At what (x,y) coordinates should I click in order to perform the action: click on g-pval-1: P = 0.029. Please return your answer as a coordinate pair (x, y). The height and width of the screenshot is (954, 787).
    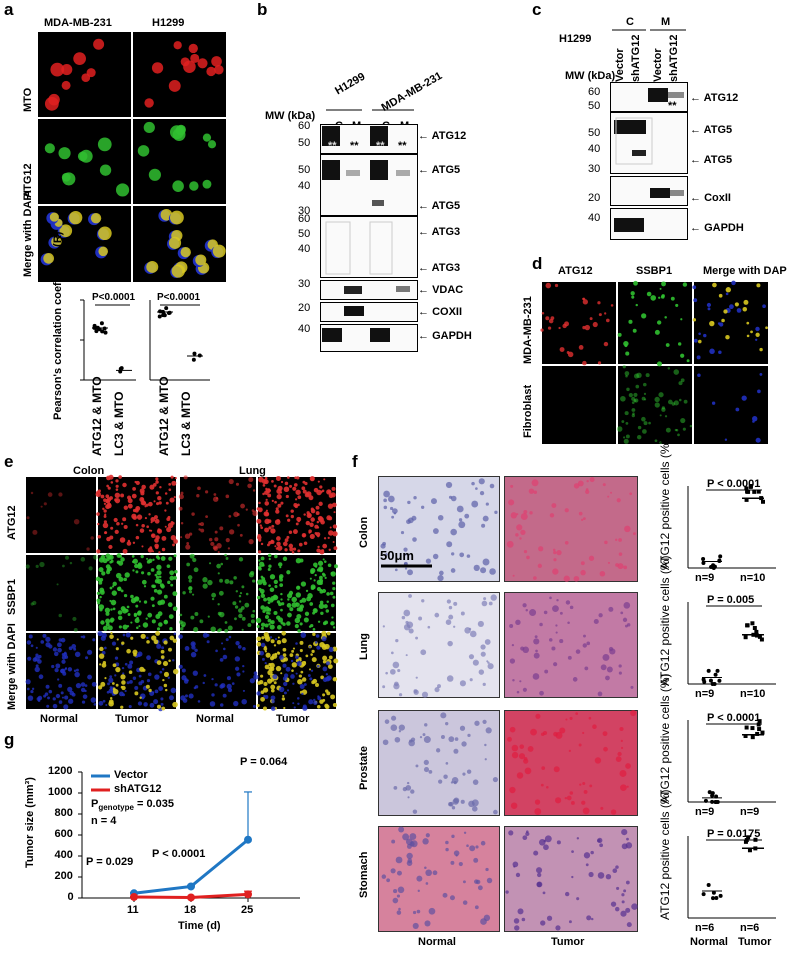
    Looking at the image, I should click on (110, 862).